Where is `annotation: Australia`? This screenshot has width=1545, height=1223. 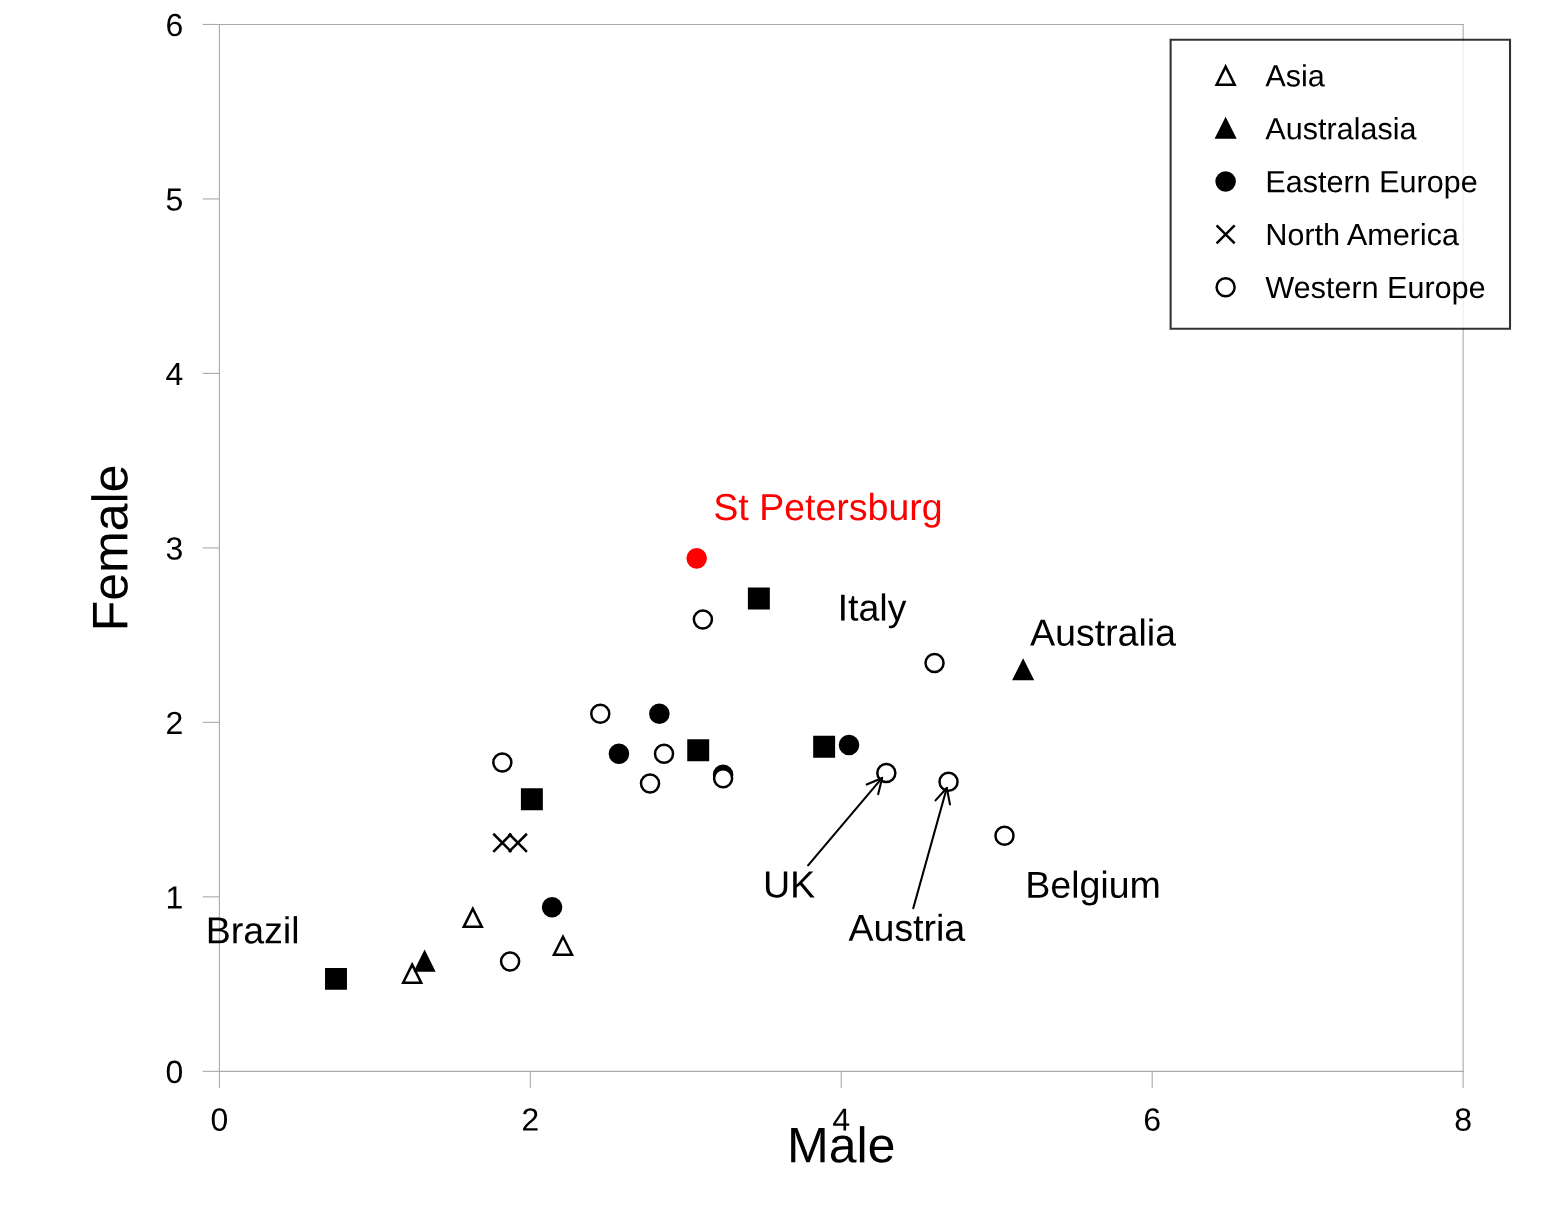
annotation: Australia is located at coordinates (1103, 632).